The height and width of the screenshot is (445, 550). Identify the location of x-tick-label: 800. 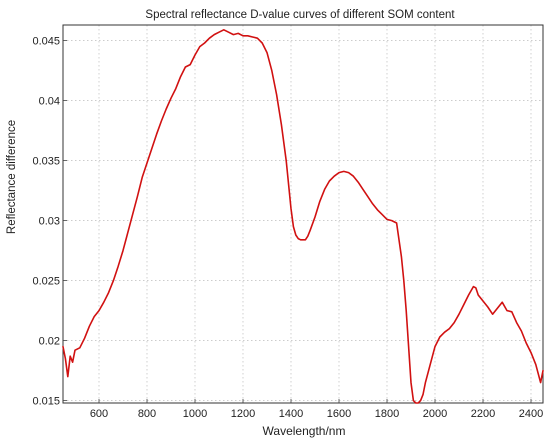
(147, 414).